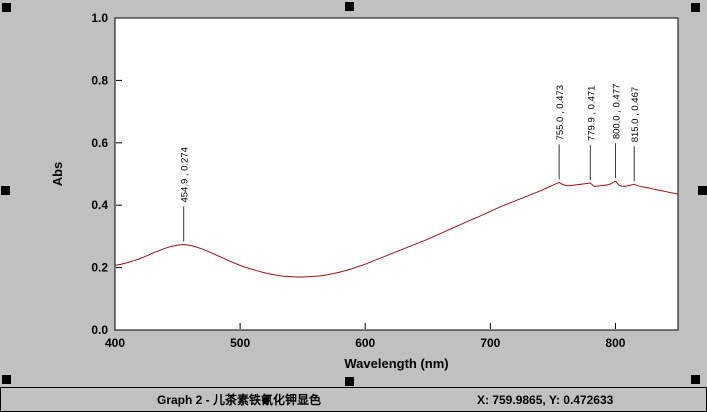 This screenshot has width=707, height=412. I want to click on annotation-label: 815.0 , 0.467, so click(635, 114).